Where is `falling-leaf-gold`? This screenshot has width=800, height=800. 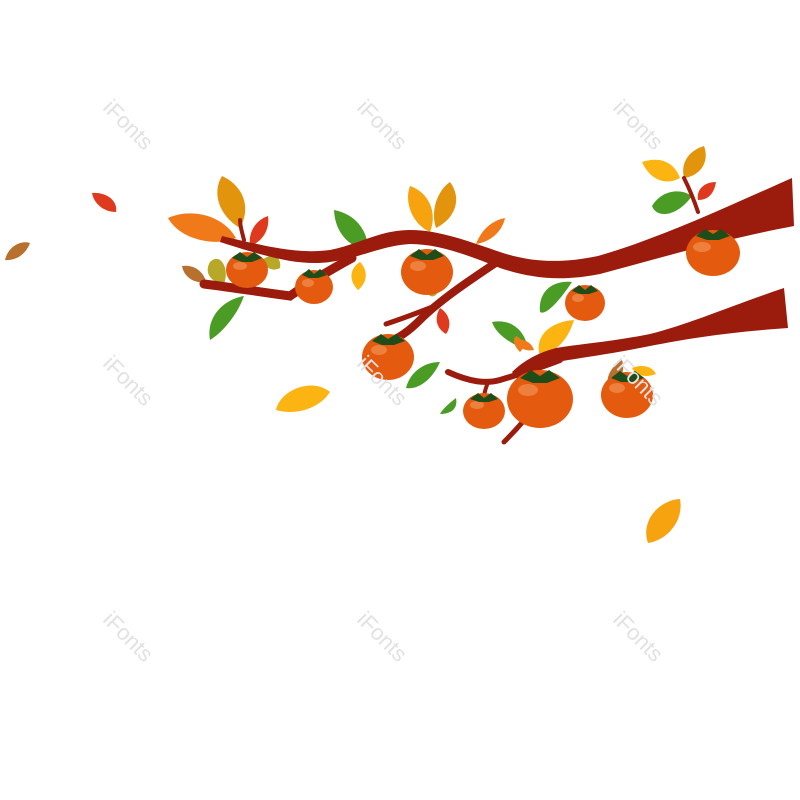
falling-leaf-gold is located at coordinates (663, 521).